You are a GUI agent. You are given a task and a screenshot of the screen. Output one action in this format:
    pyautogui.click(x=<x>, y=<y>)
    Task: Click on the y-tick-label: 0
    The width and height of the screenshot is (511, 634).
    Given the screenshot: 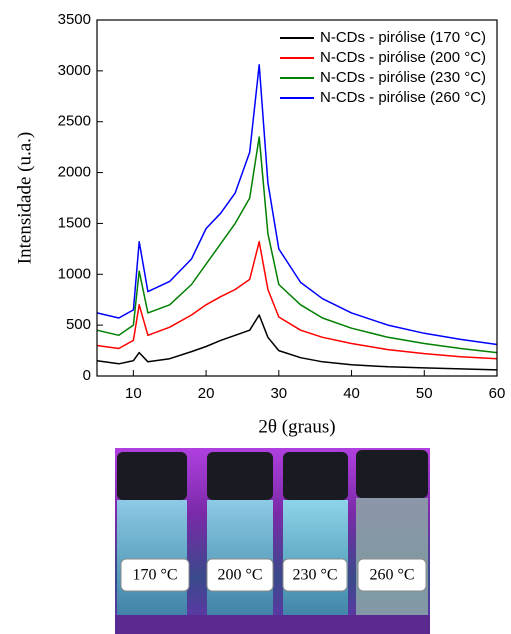 What is the action you would take?
    pyautogui.click(x=87, y=375)
    